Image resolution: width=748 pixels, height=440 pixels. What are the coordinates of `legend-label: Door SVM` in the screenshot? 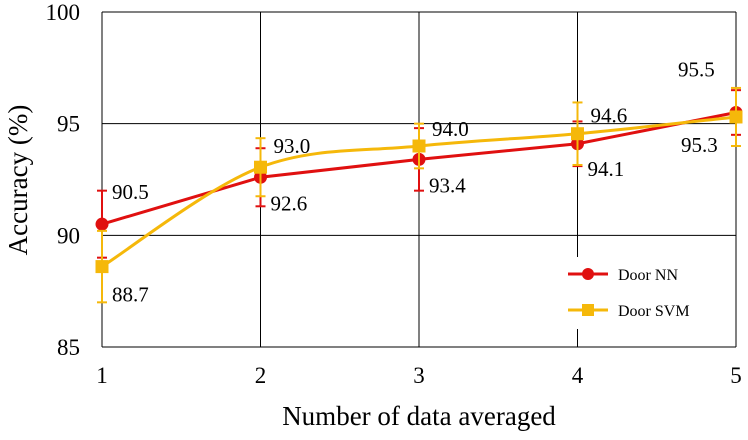 It's located at (654, 311).